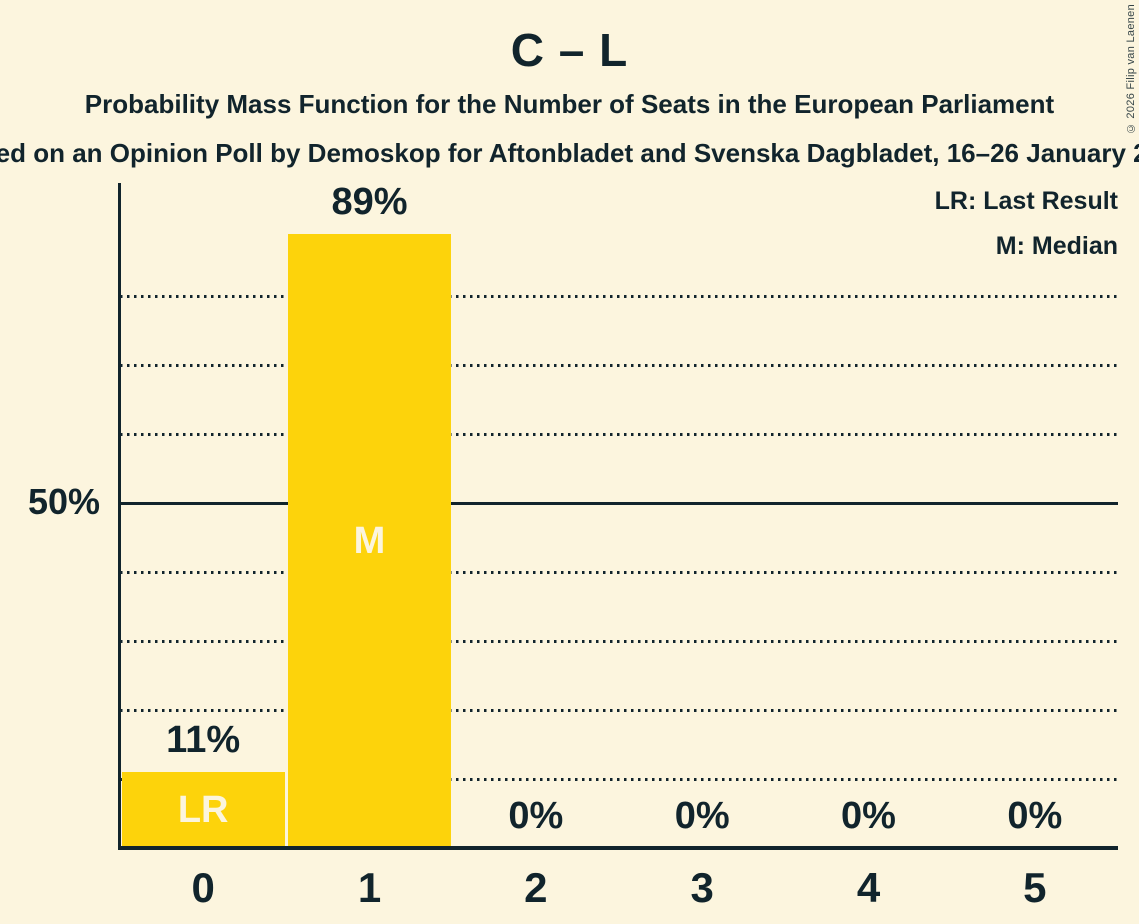 The height and width of the screenshot is (924, 1139). What do you see at coordinates (868, 816) in the screenshot?
I see `bar-value-label-4: 0%` at bounding box center [868, 816].